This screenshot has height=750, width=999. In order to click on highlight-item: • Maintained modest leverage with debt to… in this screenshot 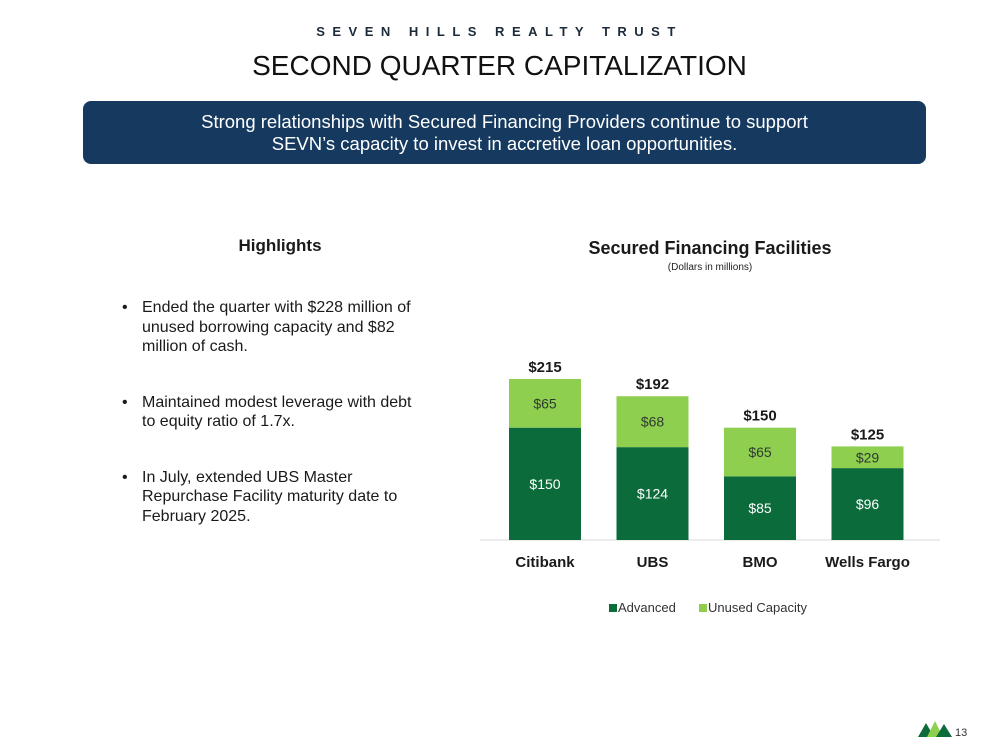, I will do `click(267, 412)`.